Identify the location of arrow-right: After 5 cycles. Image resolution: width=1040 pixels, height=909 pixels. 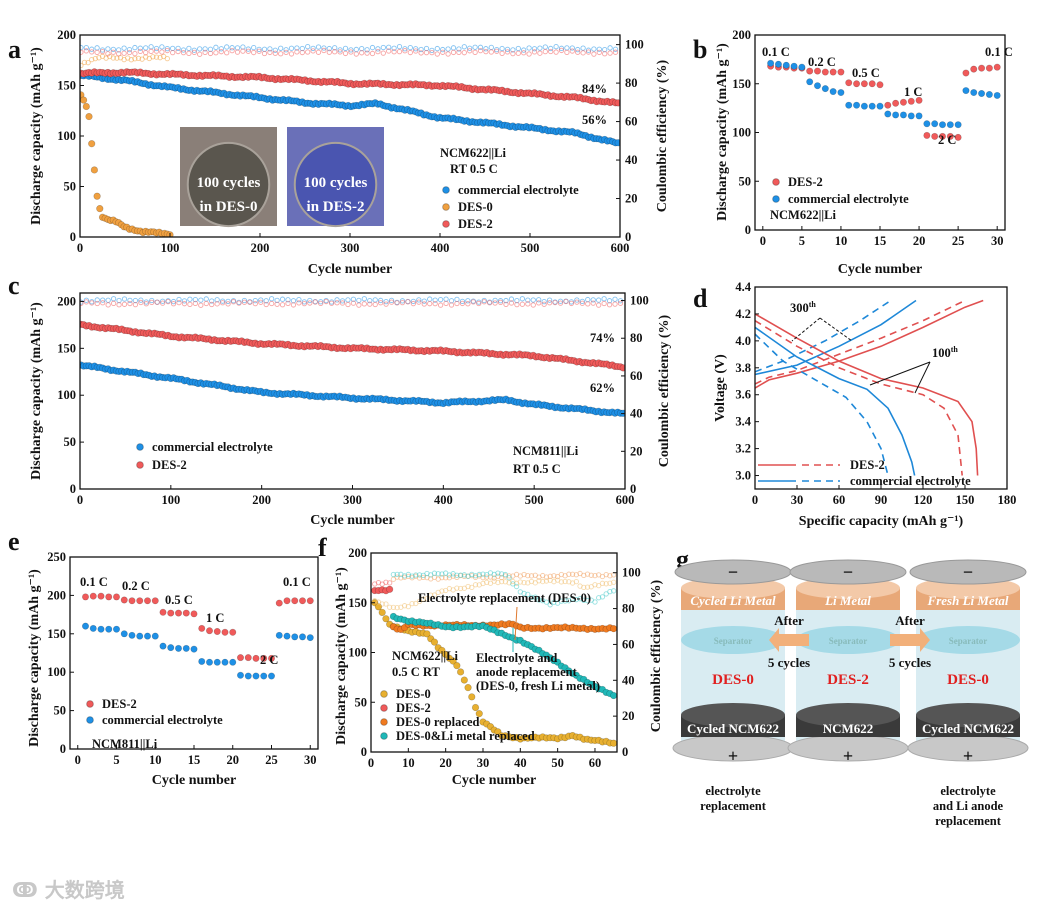
(910, 641).